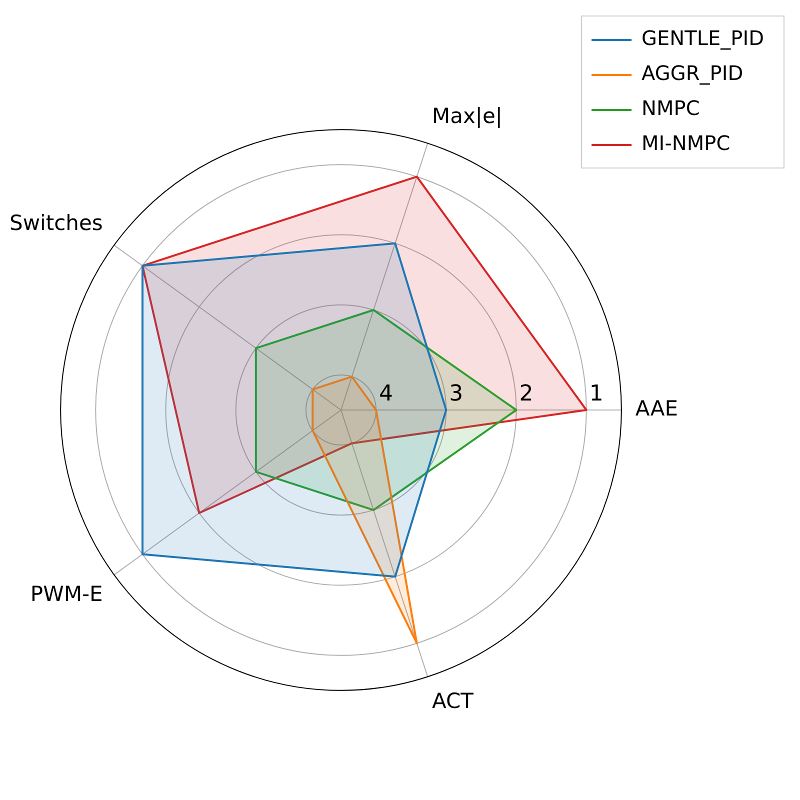  Describe the element at coordinates (526, 394) in the screenshot. I see `y-tick-label: 2` at that location.